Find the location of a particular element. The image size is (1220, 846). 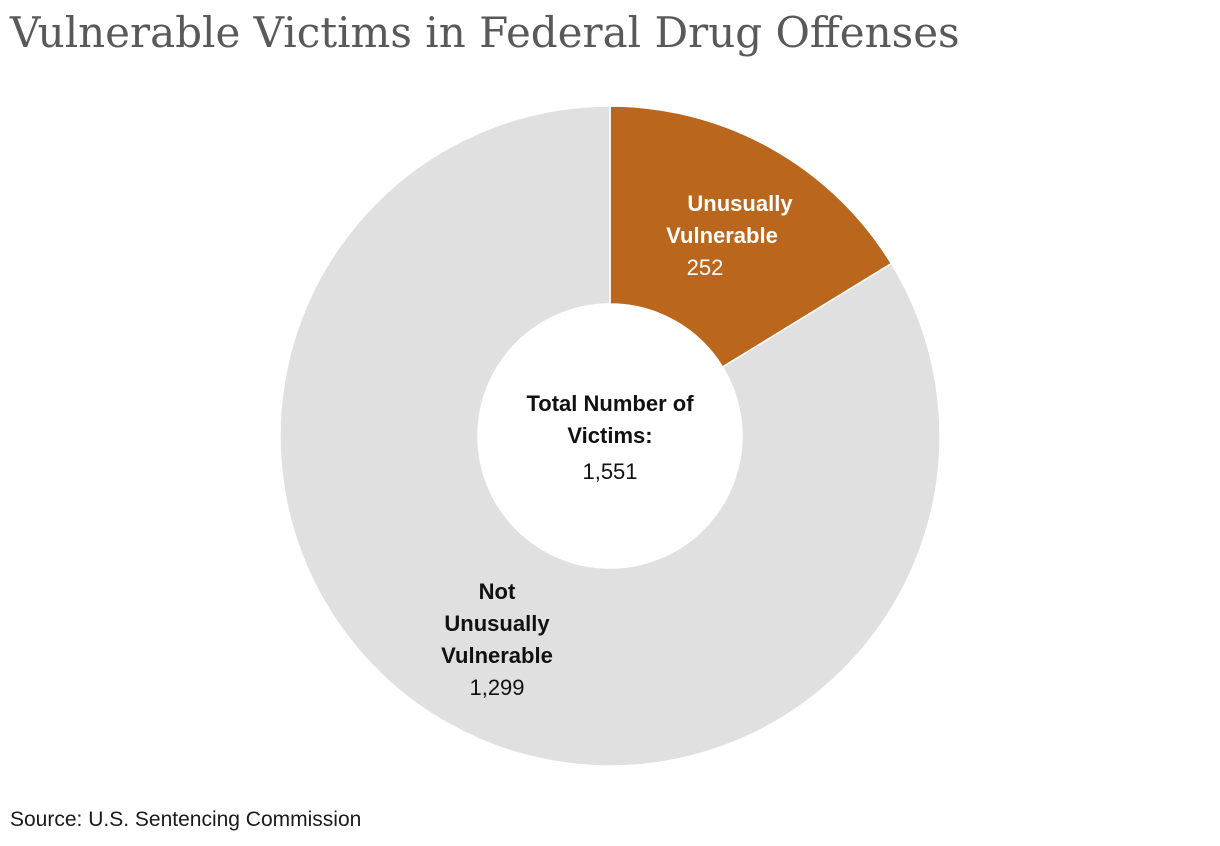

center-label-line1: Total Number of is located at coordinates (610, 403).